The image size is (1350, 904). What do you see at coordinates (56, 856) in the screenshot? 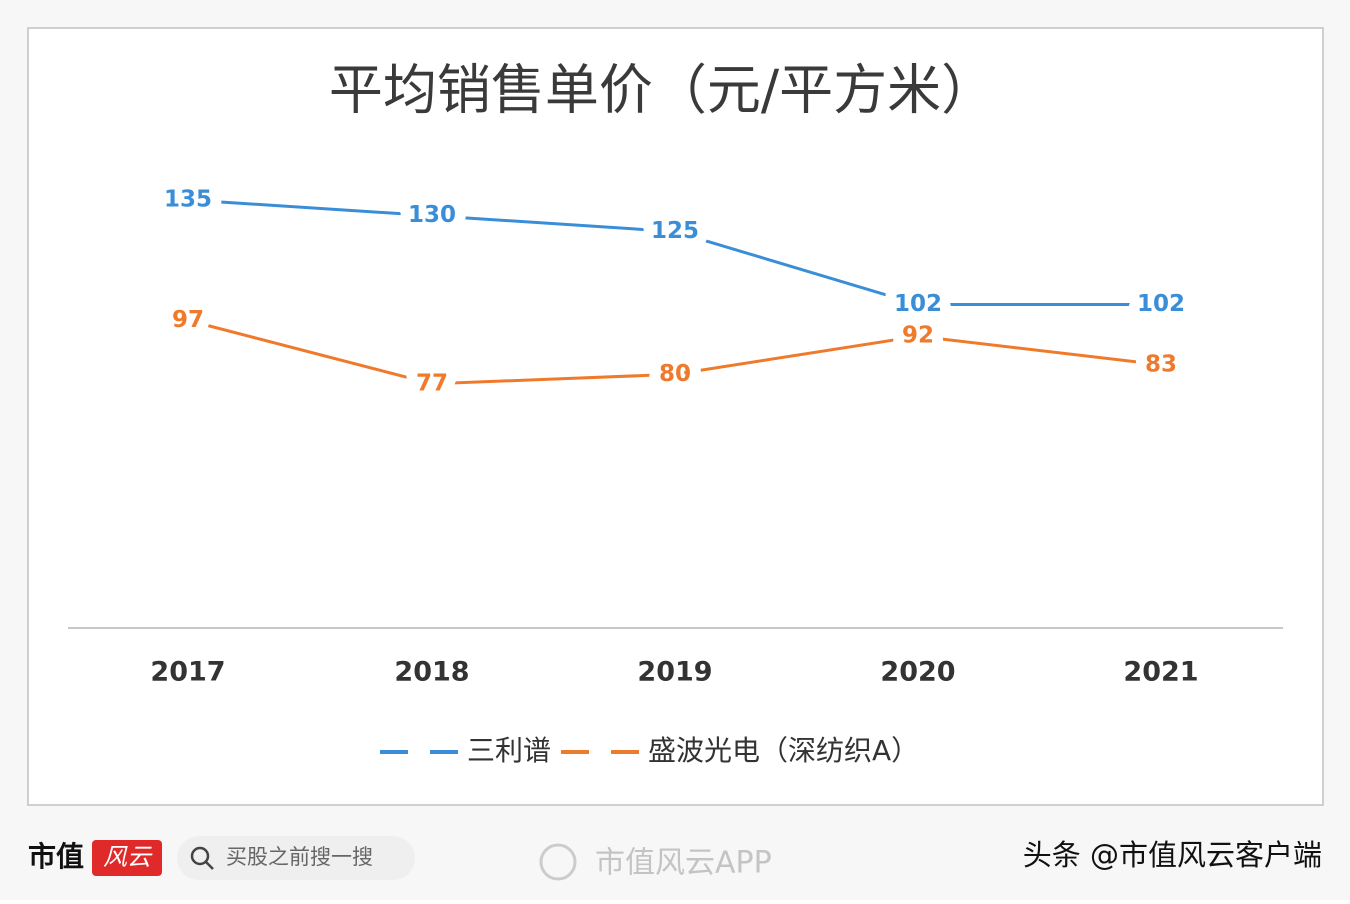
I see `logo-text: 市值` at bounding box center [56, 856].